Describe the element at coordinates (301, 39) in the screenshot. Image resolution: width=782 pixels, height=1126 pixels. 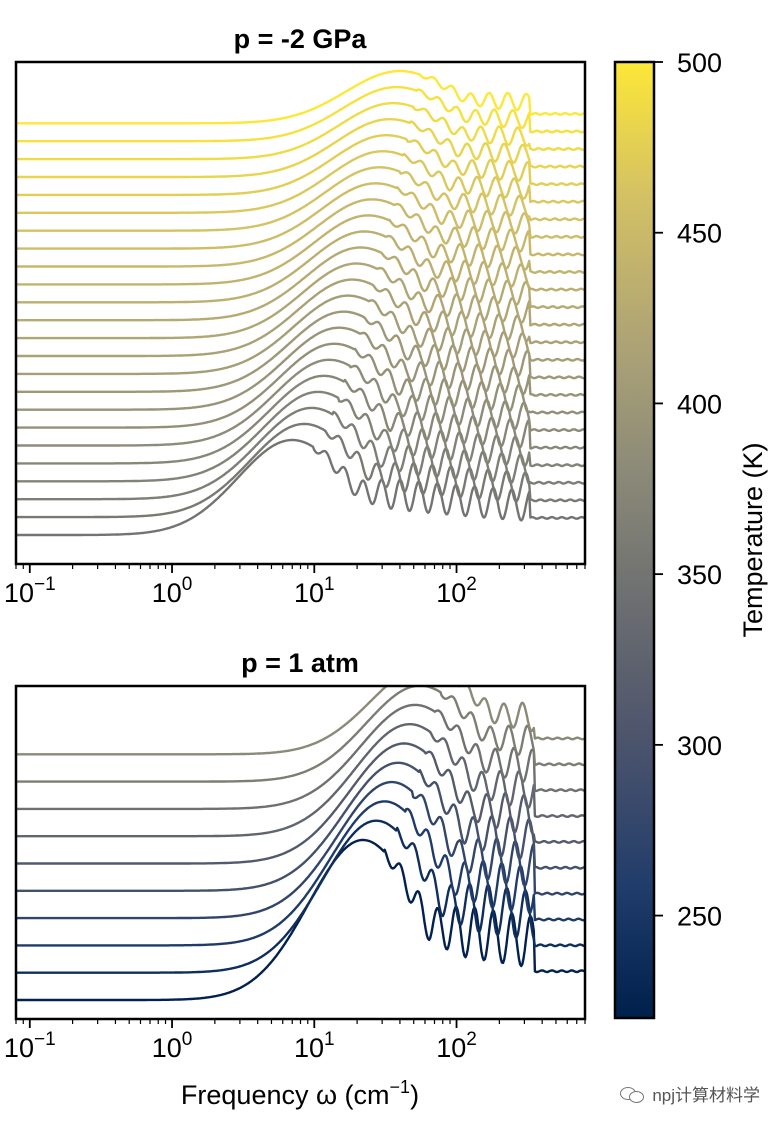
I see `top-panel-title: p = -2 GPa` at that location.